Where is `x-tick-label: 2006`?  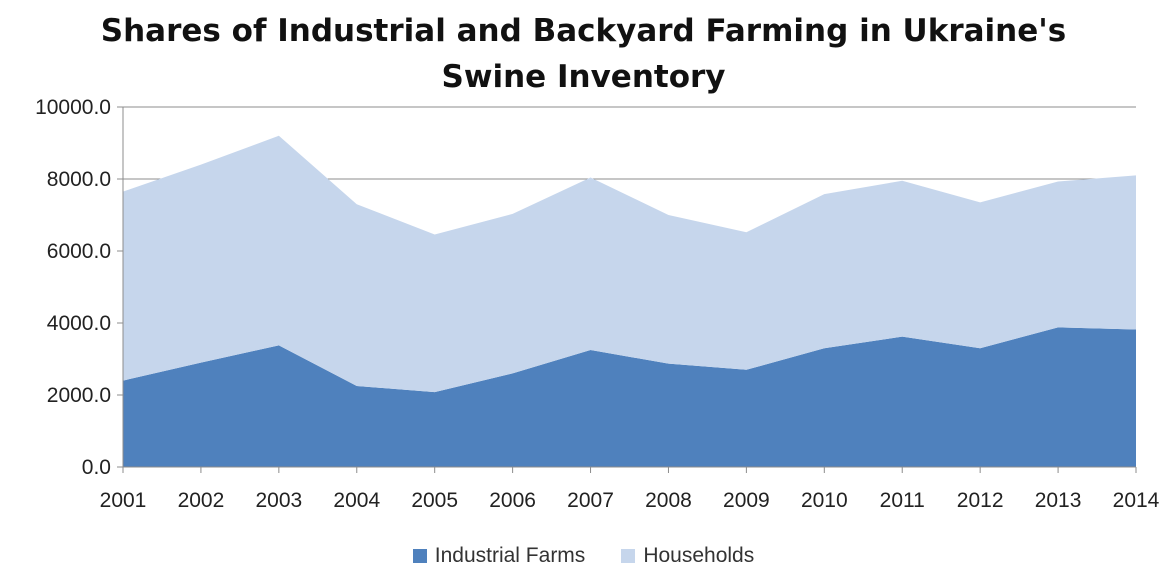
x-tick-label: 2006 is located at coordinates (512, 500).